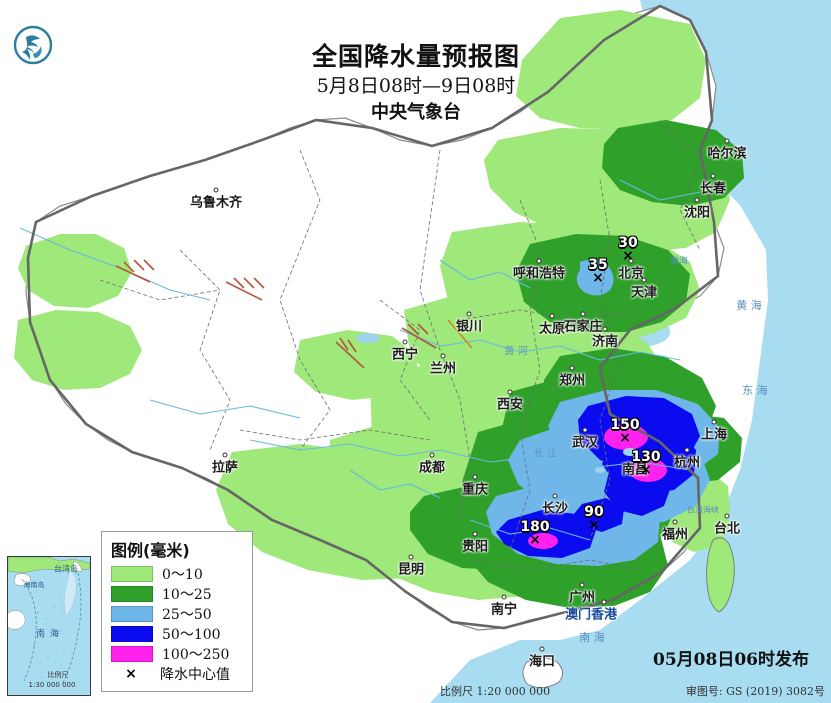 This screenshot has width=831, height=703. What do you see at coordinates (592, 637) in the screenshot?
I see `sea-label: 南 海` at bounding box center [592, 637].